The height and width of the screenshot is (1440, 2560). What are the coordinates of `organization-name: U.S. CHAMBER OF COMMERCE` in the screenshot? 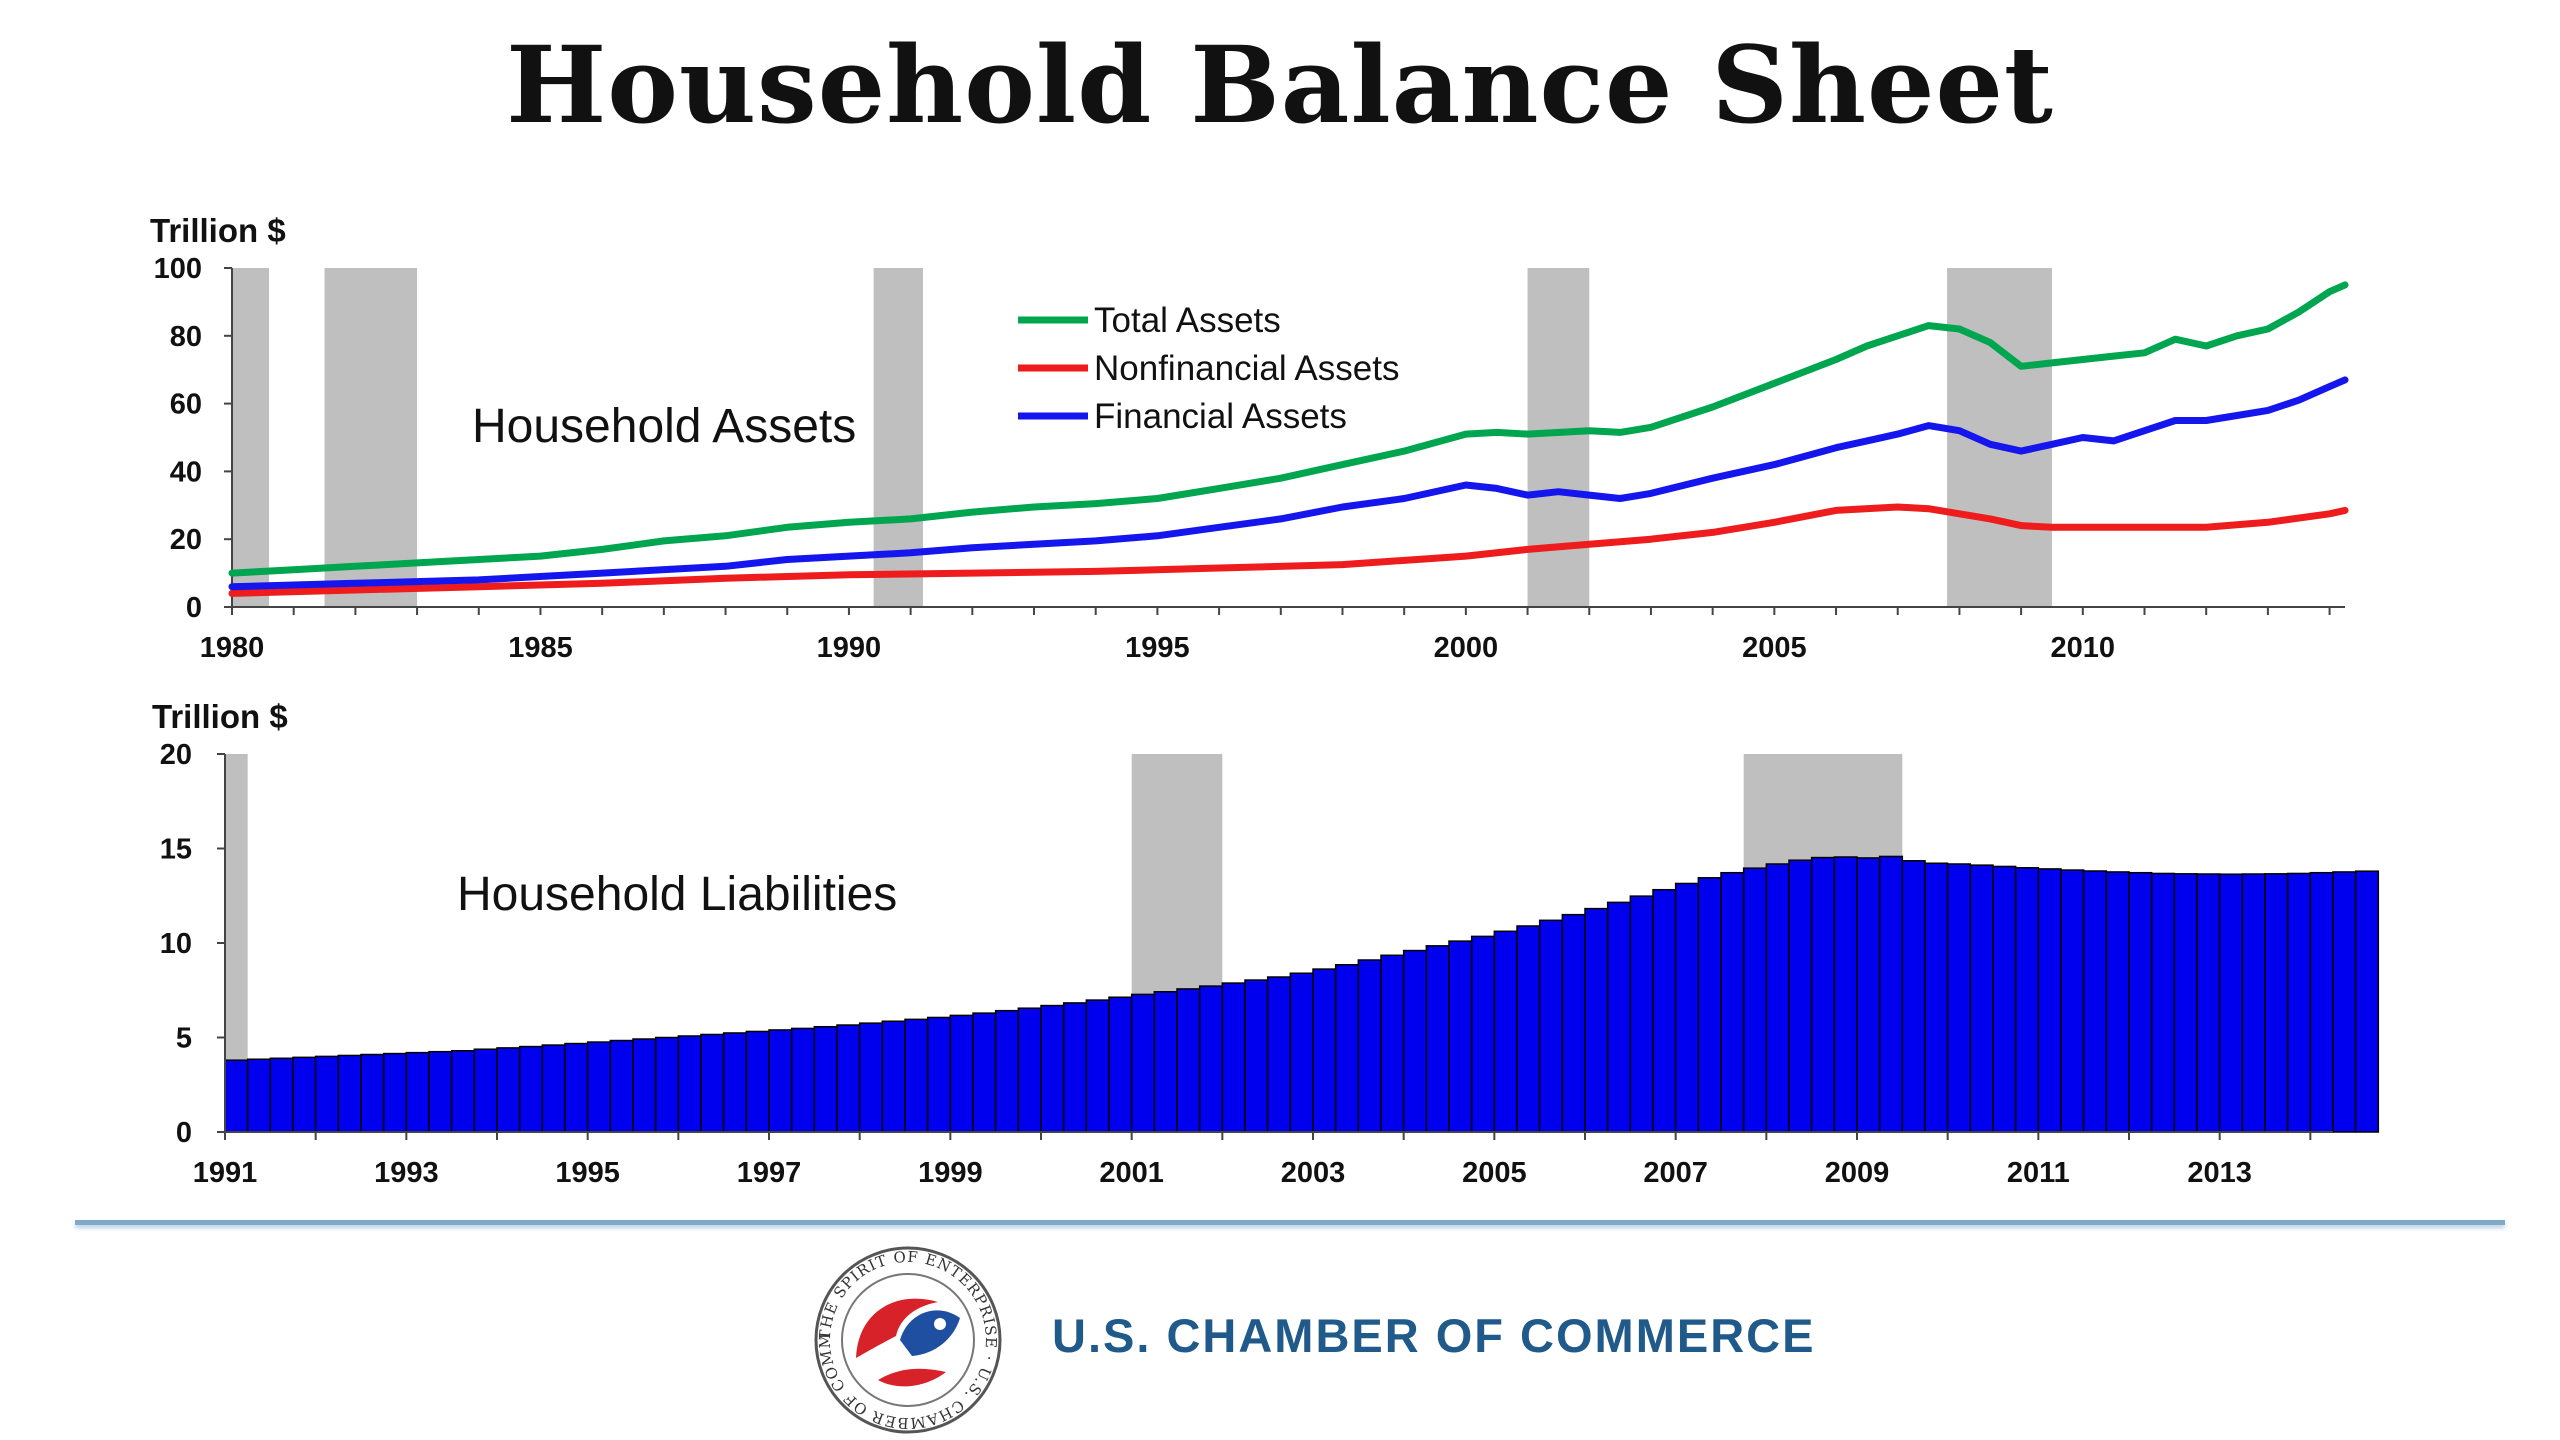 It's located at (1434, 1335).